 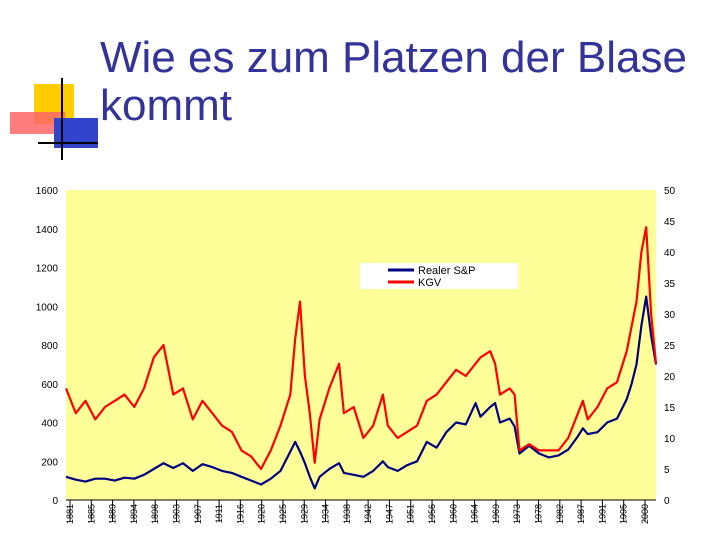 I want to click on x-axis-tick-label: 1903, so click(x=176, y=514).